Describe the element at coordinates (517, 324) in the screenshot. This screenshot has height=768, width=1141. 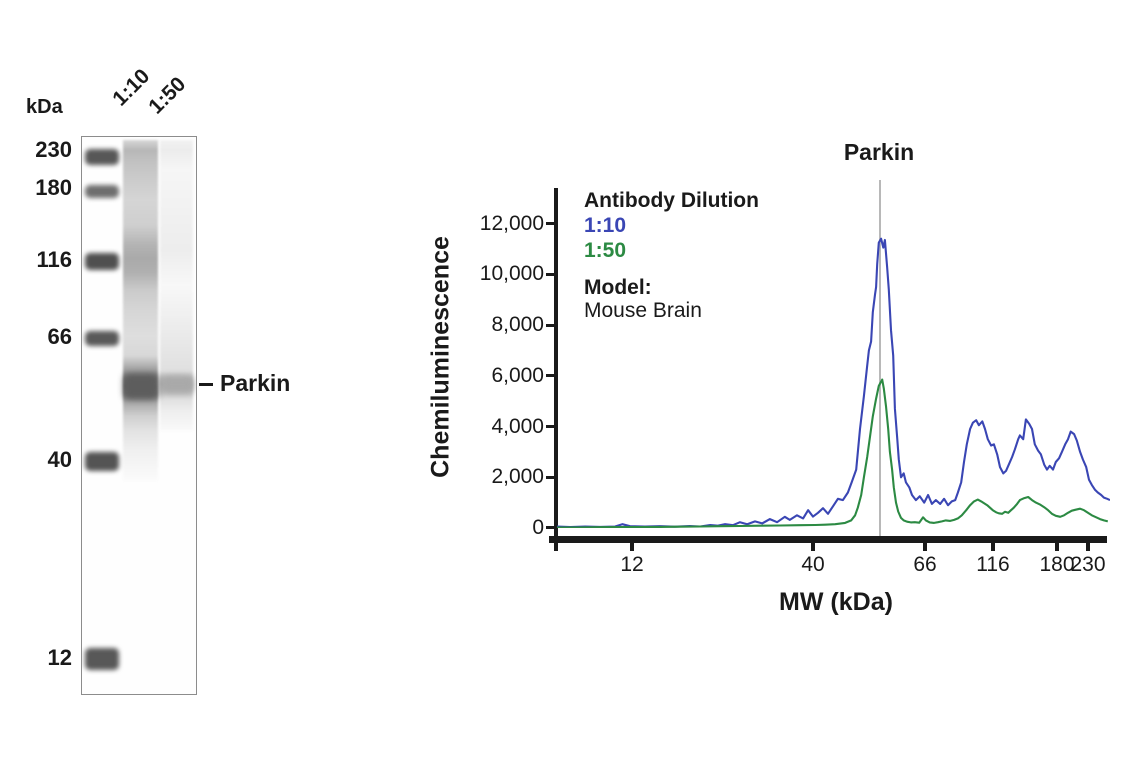
I see `y-tick-label-8000: 8,000` at that location.